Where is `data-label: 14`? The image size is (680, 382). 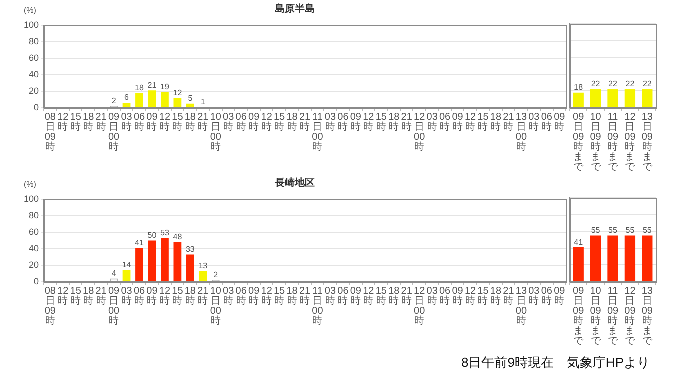 data-label: 14 is located at coordinates (127, 265).